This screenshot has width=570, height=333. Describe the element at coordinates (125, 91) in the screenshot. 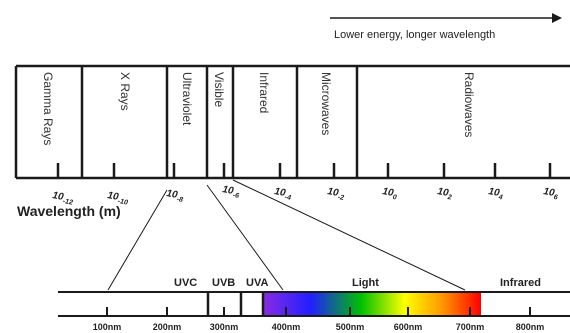

I see `band-label-x-rays: X Rays` at that location.